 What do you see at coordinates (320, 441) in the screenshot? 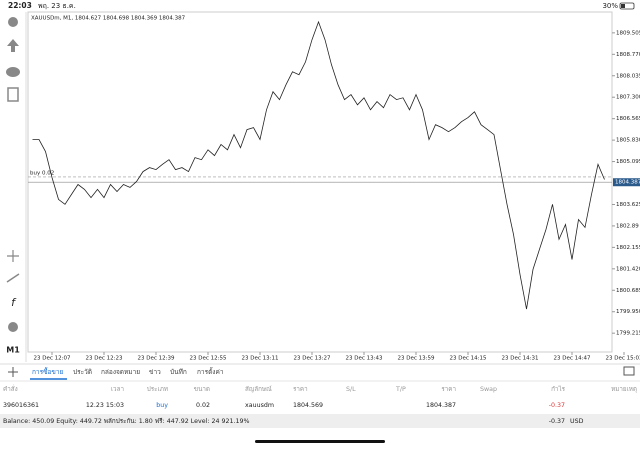
I see `home-indicator` at bounding box center [320, 441].